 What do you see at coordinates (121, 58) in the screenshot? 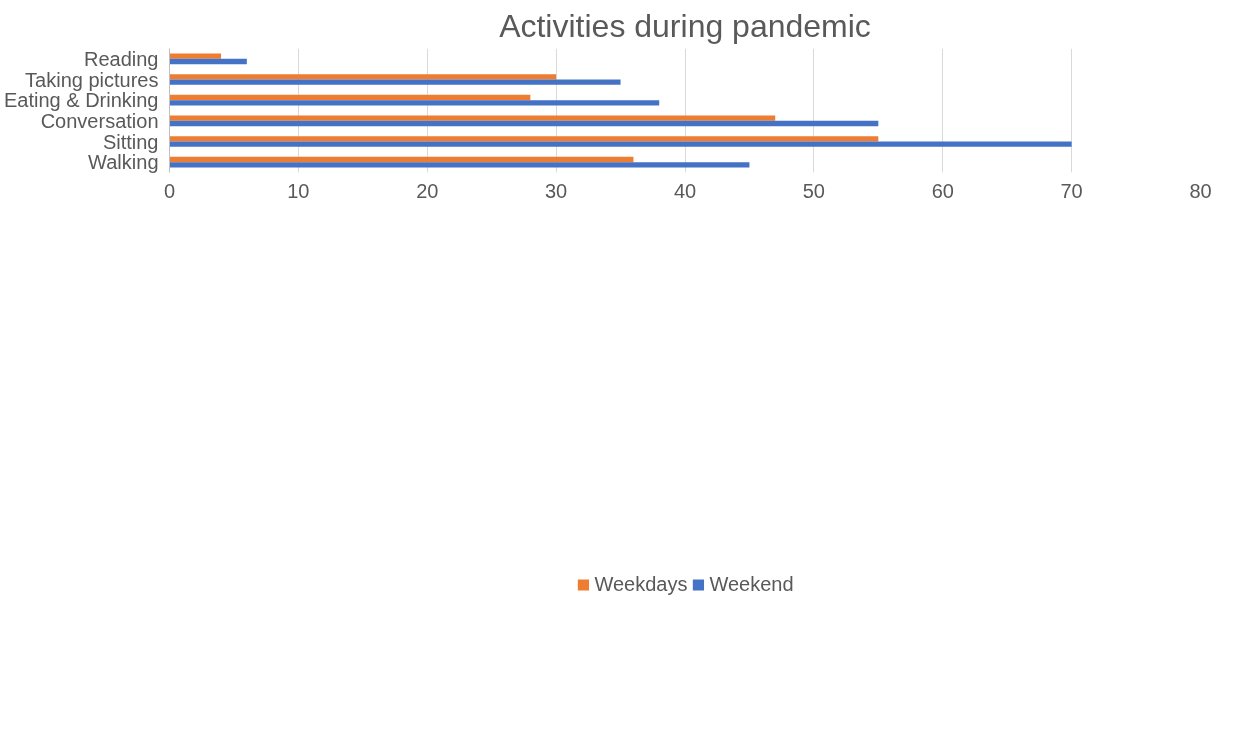
I see `y-tick-label: Reading` at bounding box center [121, 58].